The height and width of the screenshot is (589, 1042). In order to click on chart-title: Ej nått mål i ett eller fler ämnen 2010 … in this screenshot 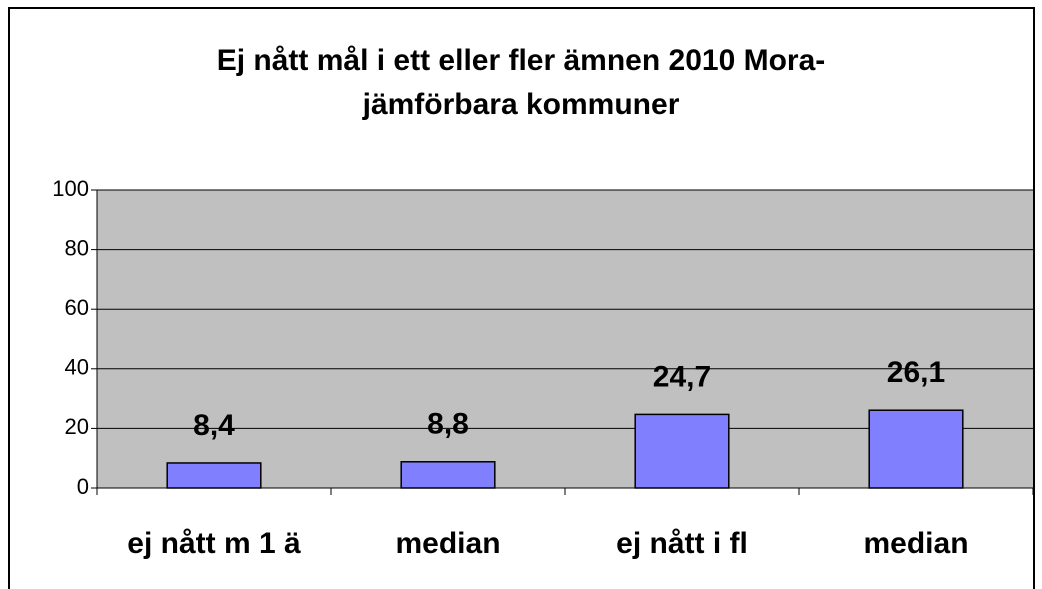, I will do `click(521, 60)`.